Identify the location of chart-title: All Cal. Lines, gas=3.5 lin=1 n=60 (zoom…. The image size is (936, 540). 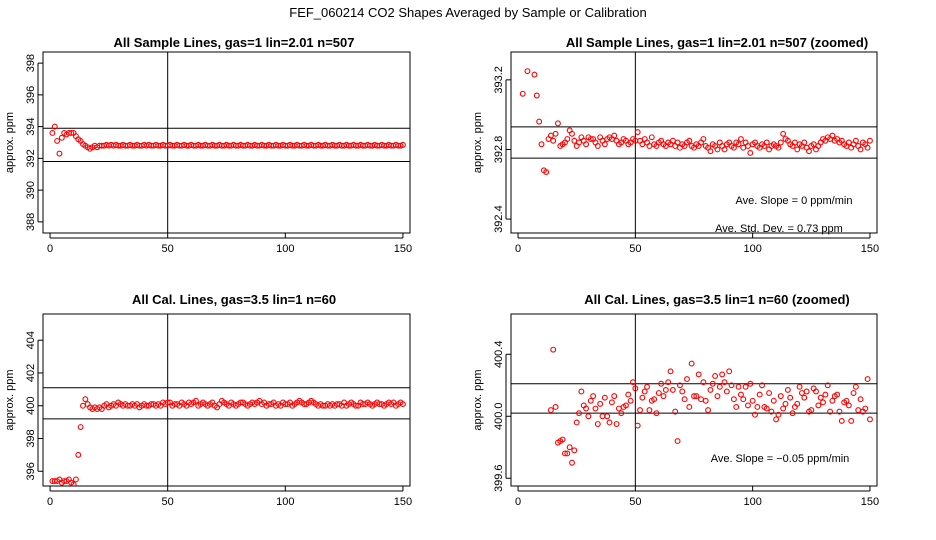
(717, 299).